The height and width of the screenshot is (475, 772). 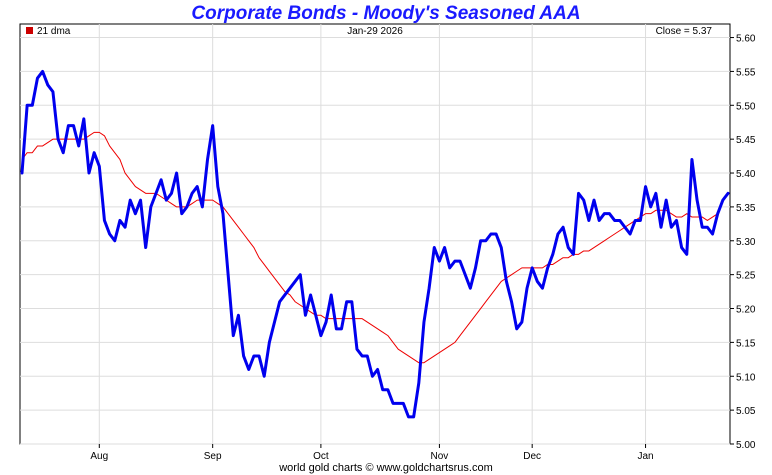 What do you see at coordinates (746, 445) in the screenshot?
I see `y-tick-label: 5.00` at bounding box center [746, 445].